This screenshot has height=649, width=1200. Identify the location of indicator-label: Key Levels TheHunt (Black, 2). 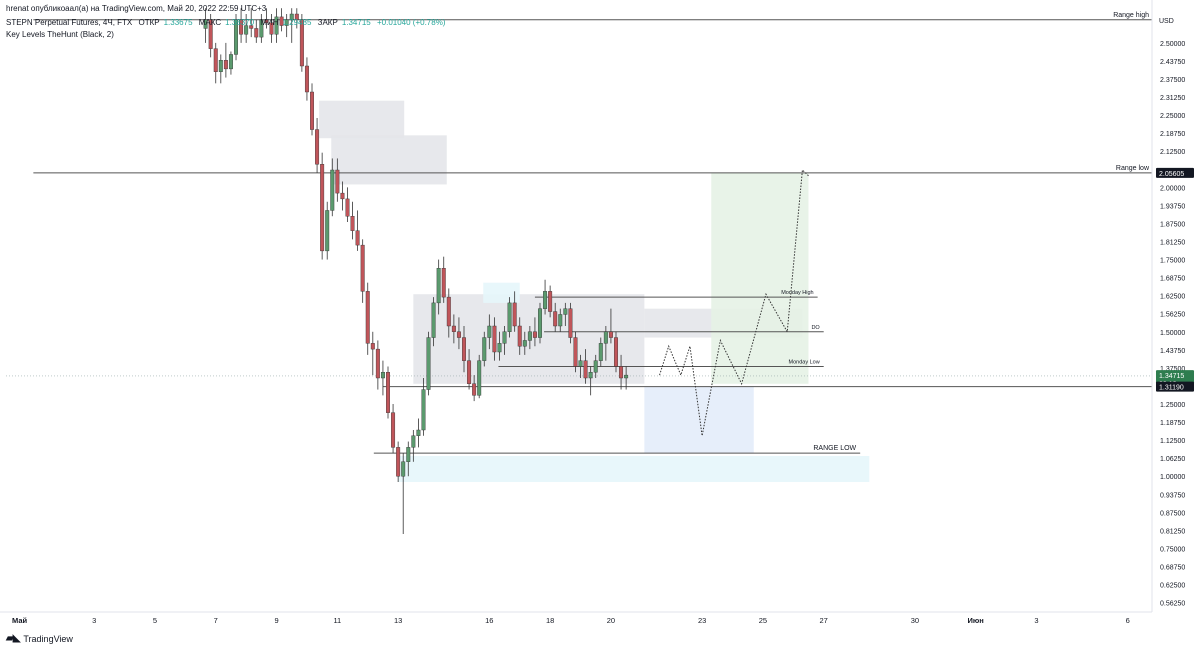
(60, 34).